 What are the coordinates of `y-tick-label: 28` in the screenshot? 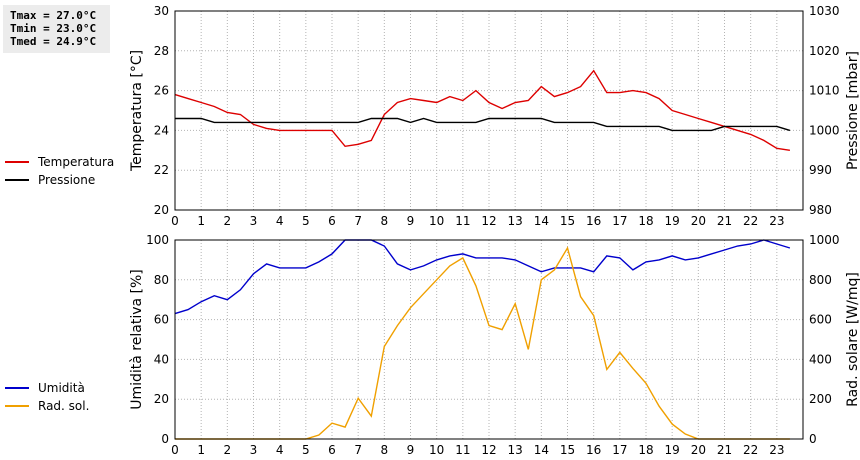 It's located at (161, 51).